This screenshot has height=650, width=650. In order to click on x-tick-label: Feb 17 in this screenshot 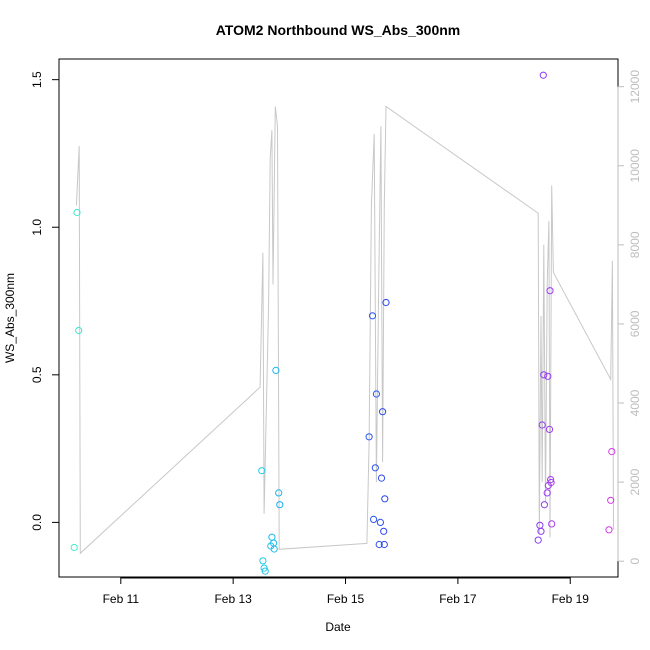, I will do `click(458, 599)`.